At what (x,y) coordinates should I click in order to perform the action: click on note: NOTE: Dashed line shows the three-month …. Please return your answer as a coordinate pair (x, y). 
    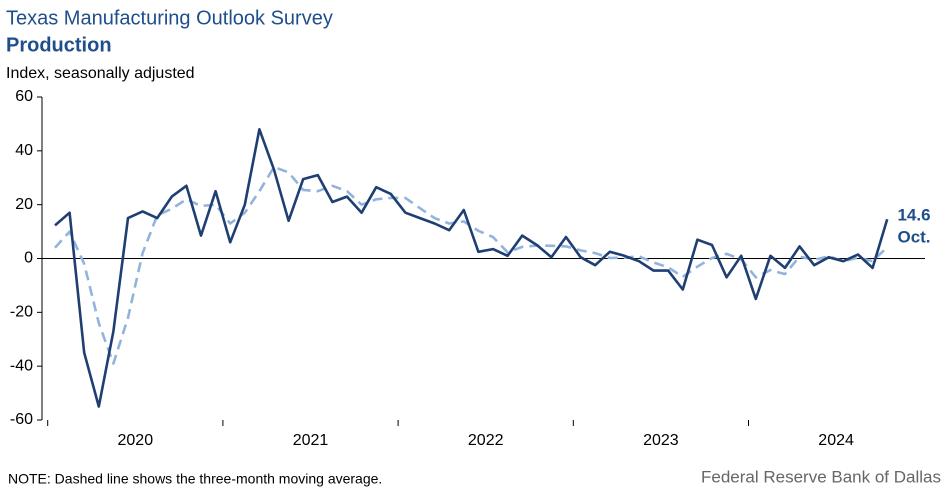
    Looking at the image, I should click on (195, 479).